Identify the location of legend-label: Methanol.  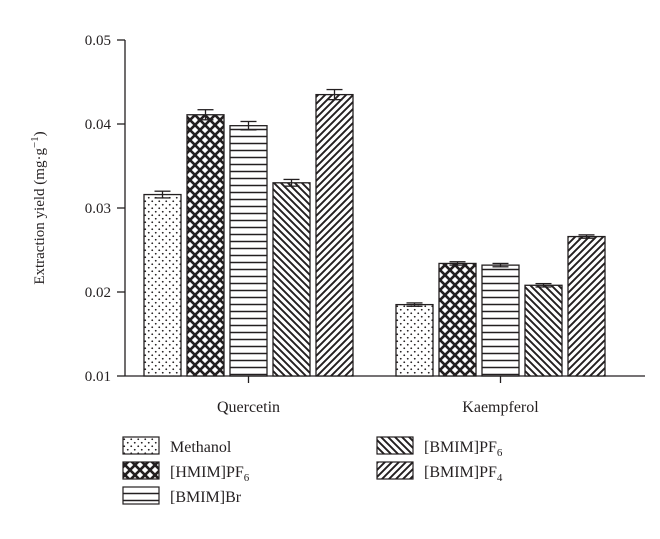
(201, 447).